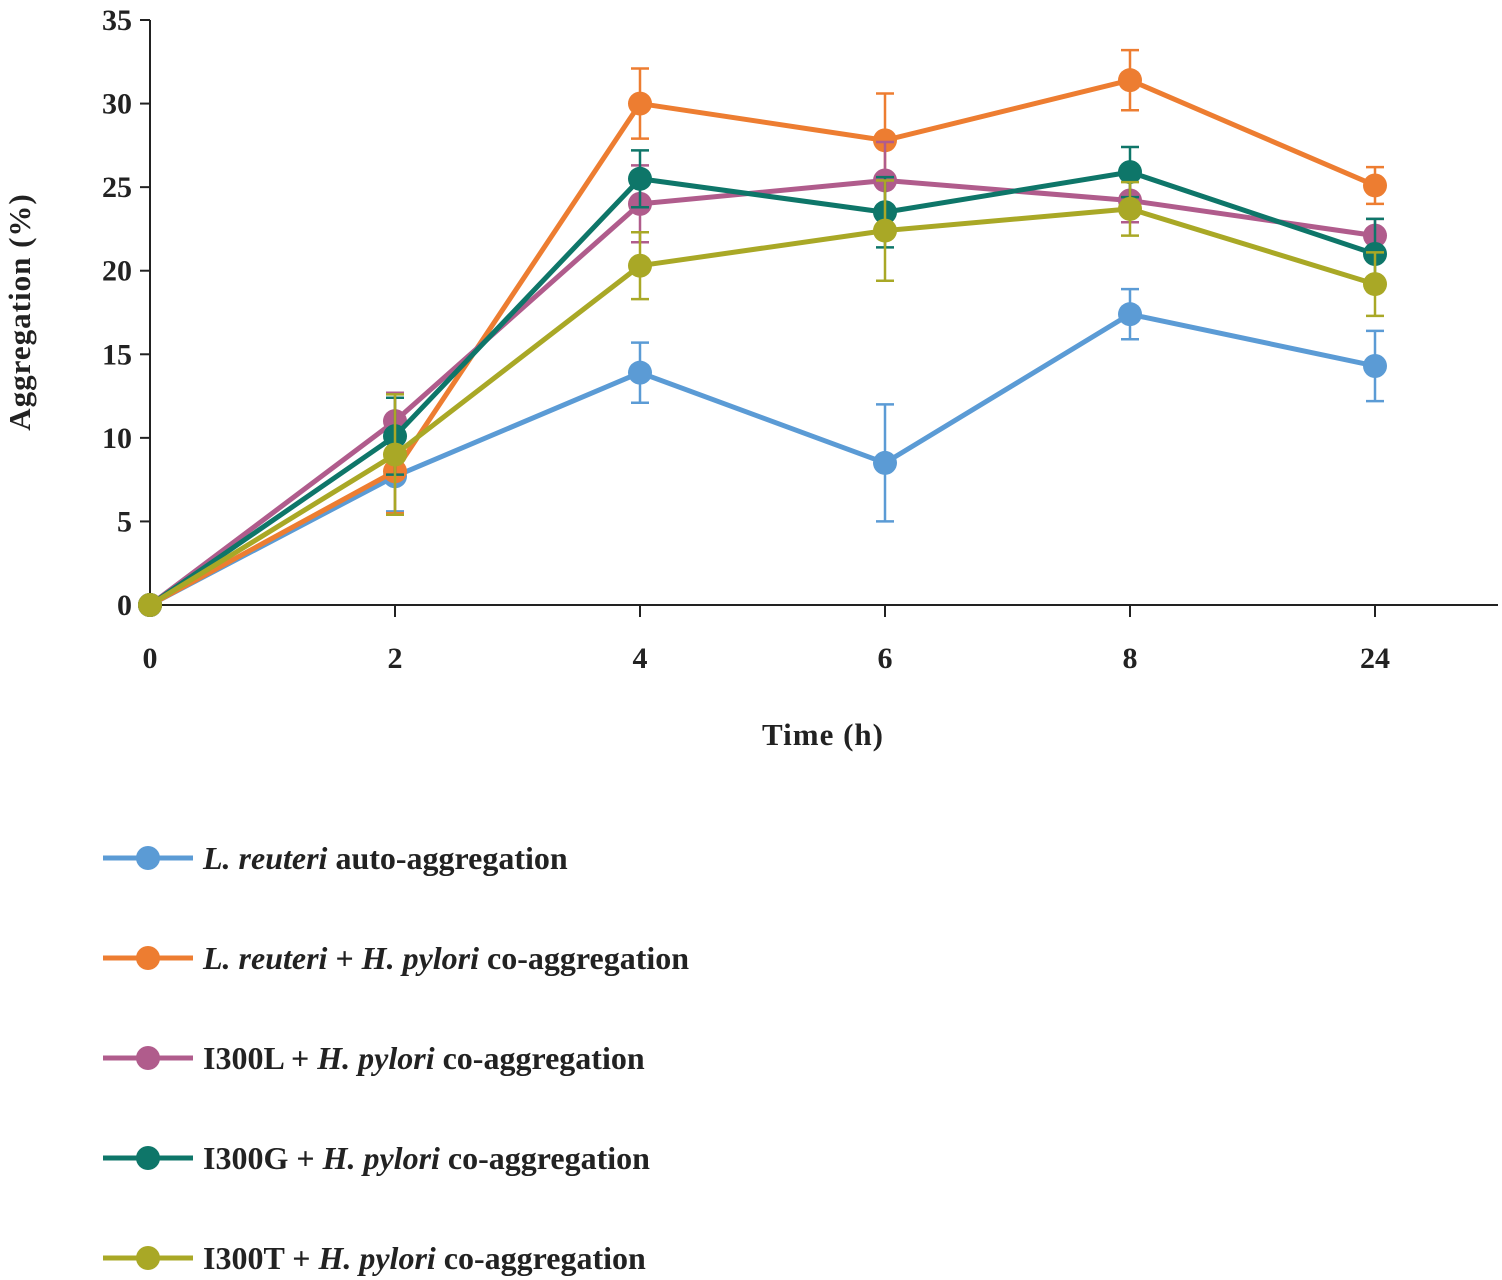  What do you see at coordinates (447, 858) in the screenshot?
I see `legend-label-part: auto-aggregation` at bounding box center [447, 858].